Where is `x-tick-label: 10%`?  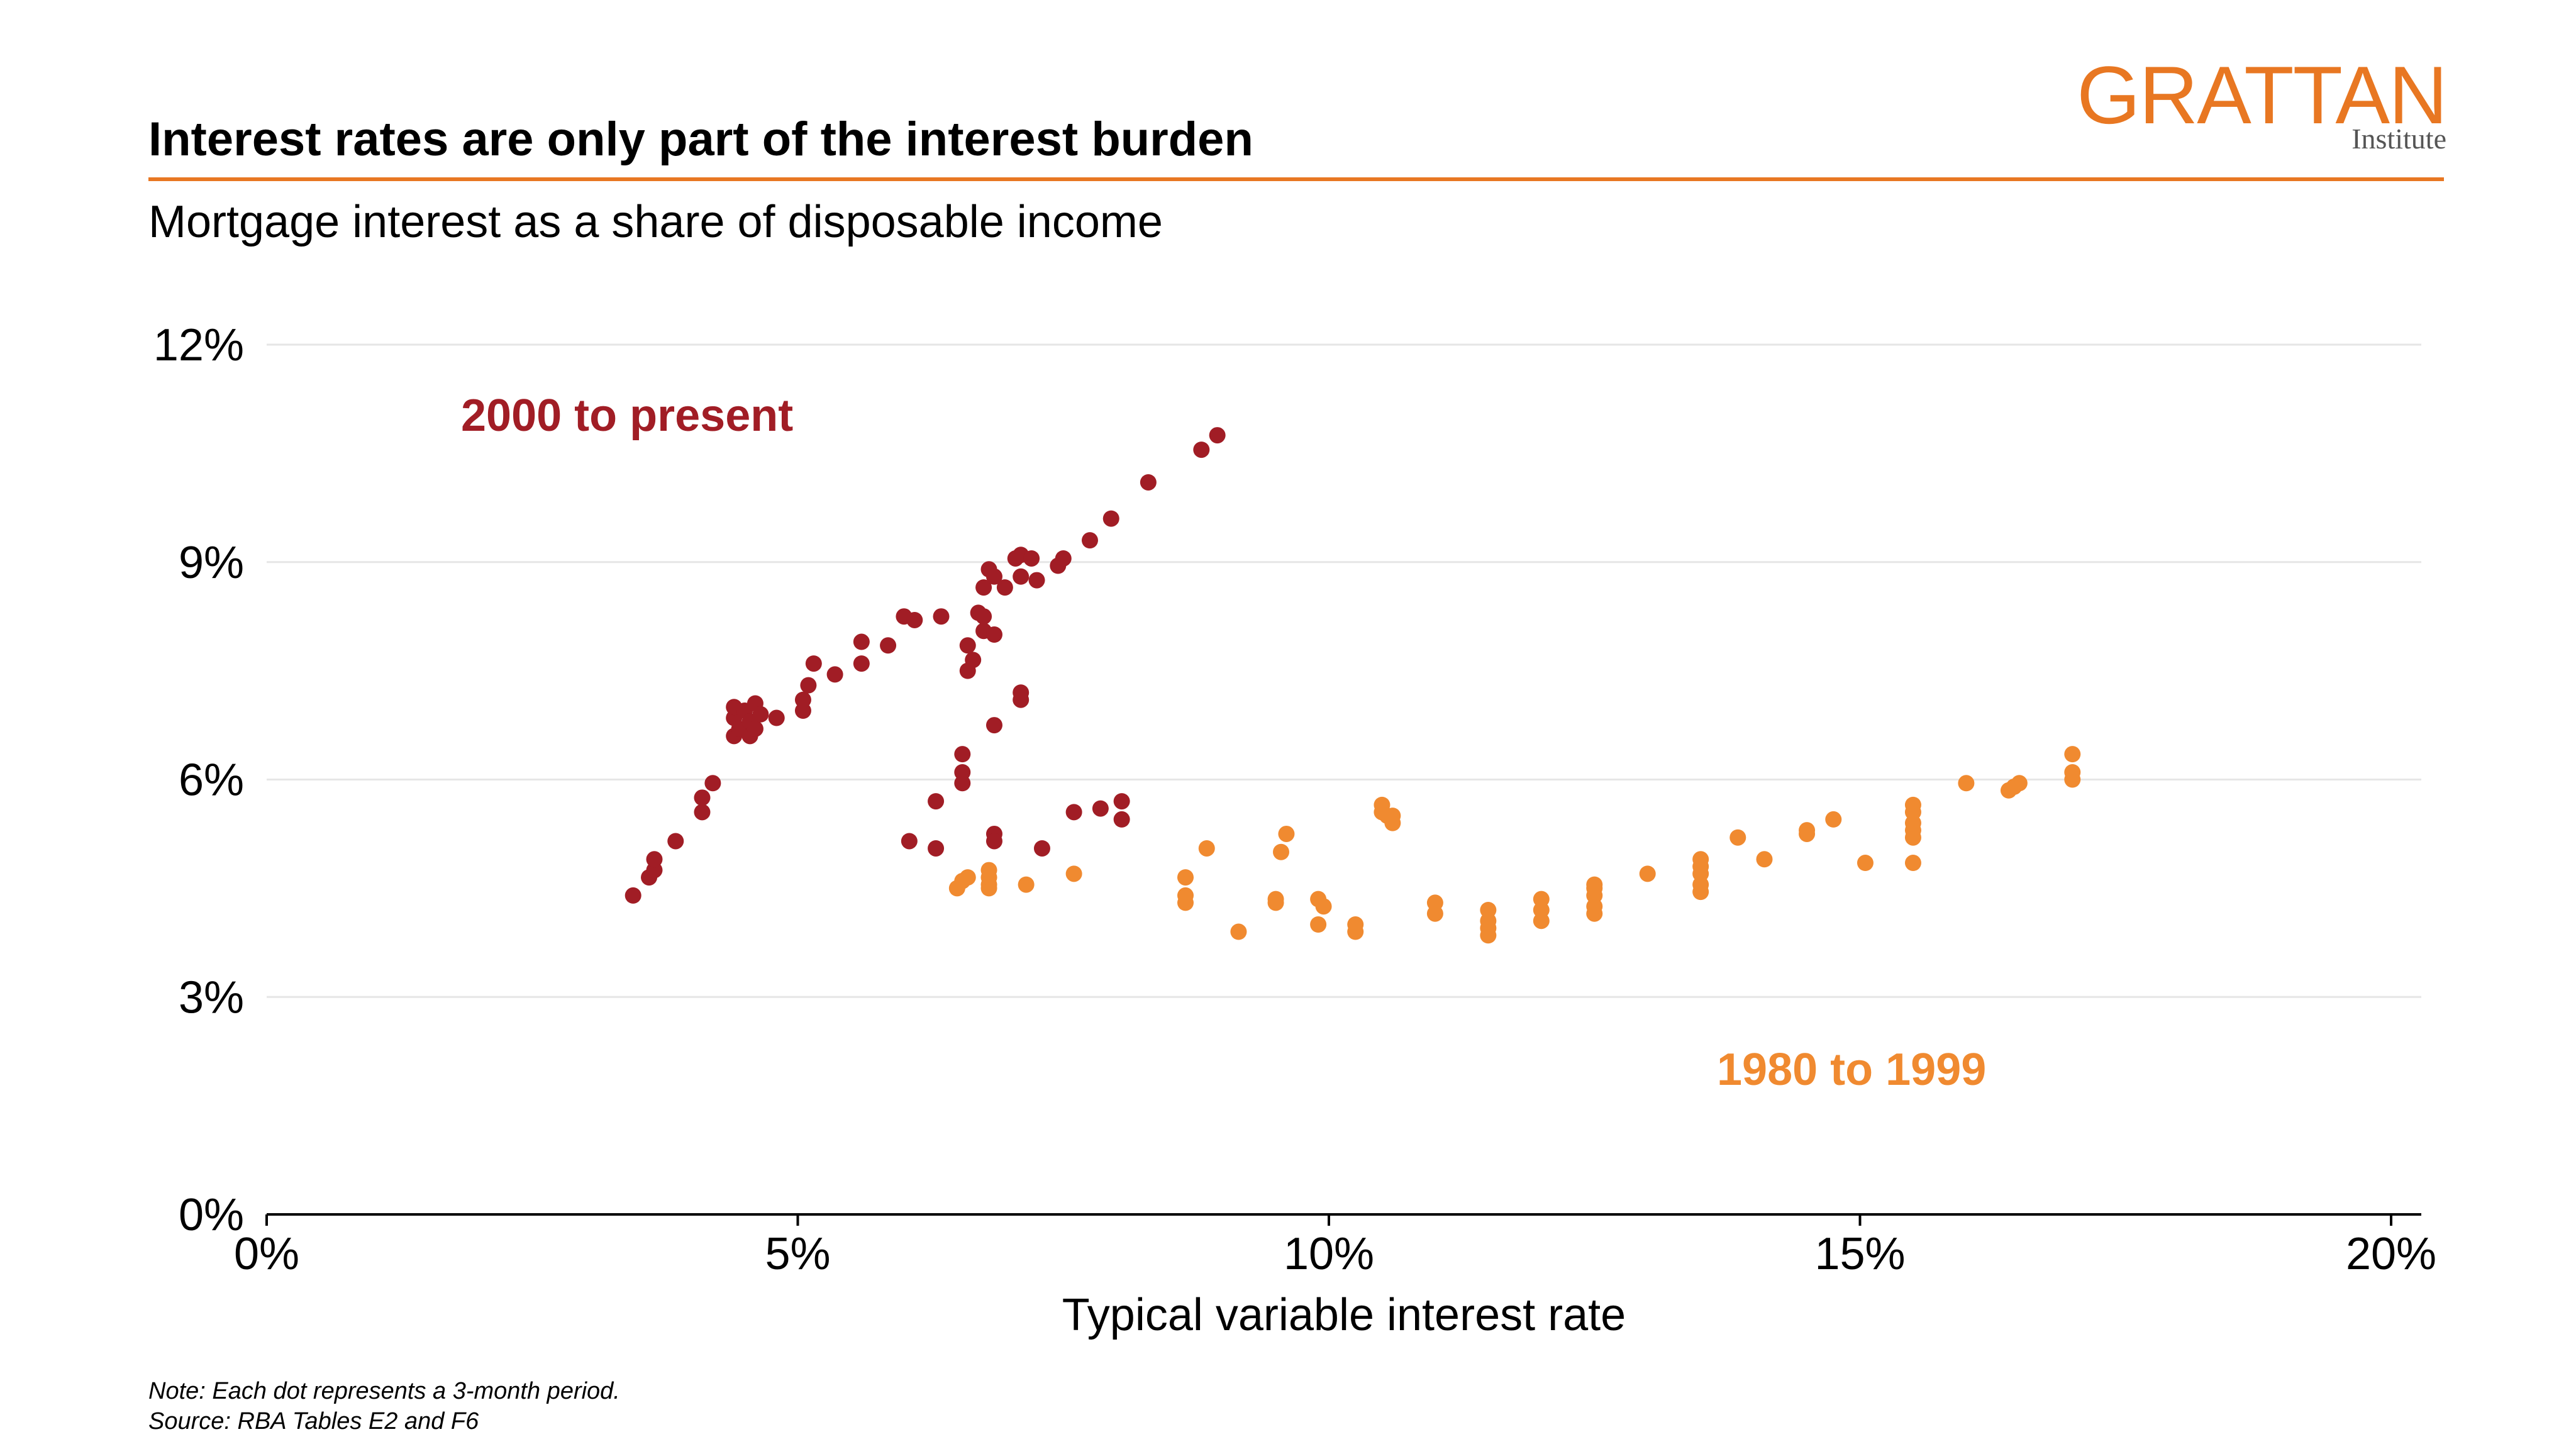
x-tick-label: 10% is located at coordinates (1329, 1254).